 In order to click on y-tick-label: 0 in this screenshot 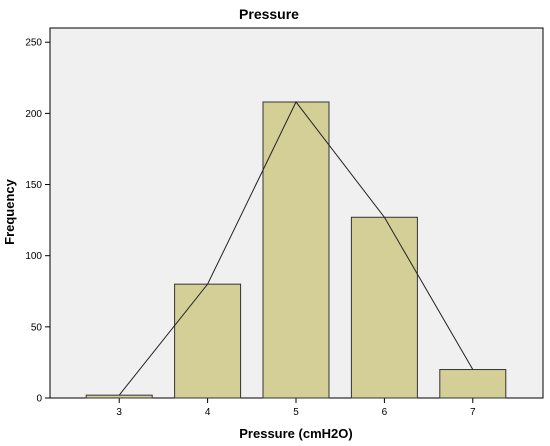, I will do `click(39, 399)`.